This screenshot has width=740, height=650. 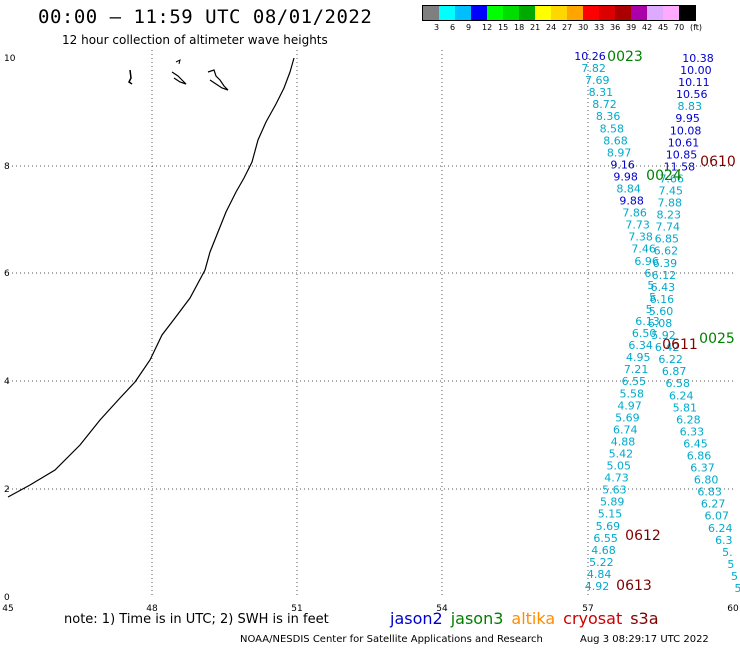 I want to click on track-pass-label: 0024, so click(x=664, y=176).